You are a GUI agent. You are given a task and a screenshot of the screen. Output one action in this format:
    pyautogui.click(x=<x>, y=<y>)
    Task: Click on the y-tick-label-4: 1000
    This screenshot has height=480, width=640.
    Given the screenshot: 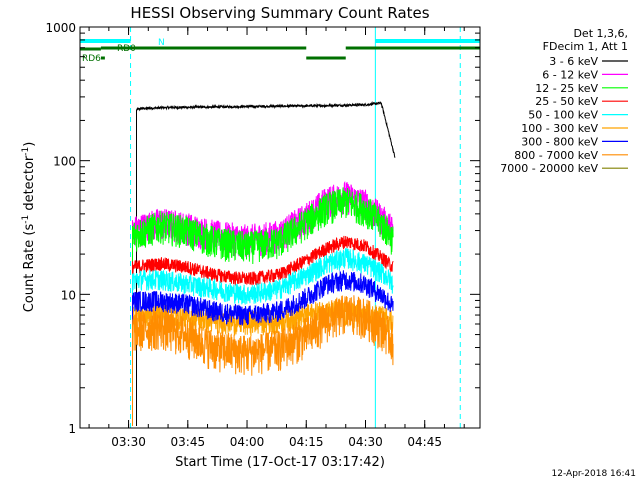 What is the action you would take?
    pyautogui.click(x=60, y=28)
    